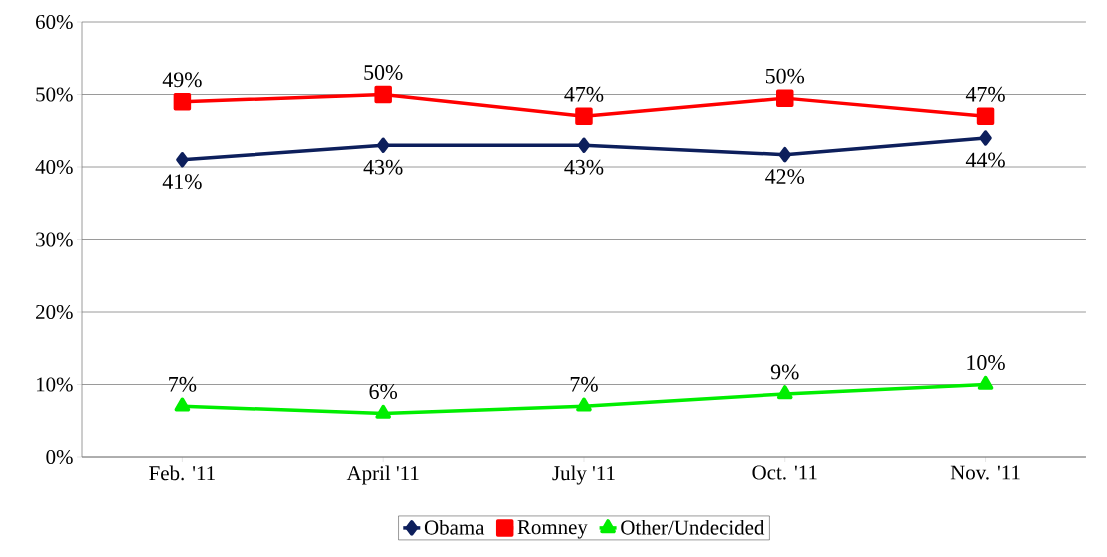 The image size is (1107, 557). Describe the element at coordinates (985, 472) in the screenshot. I see `x-tick-label: Nov. '11` at that location.